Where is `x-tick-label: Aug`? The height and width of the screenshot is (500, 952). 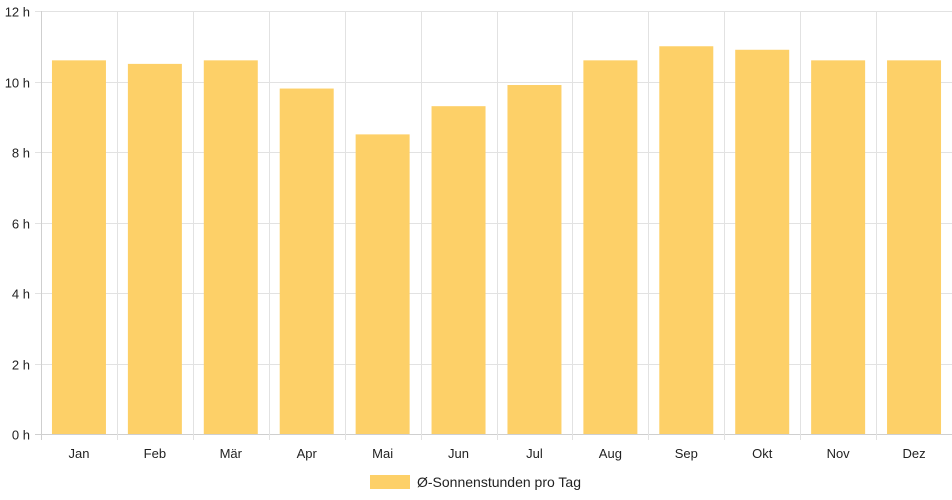 x-tick-label: Aug is located at coordinates (610, 453).